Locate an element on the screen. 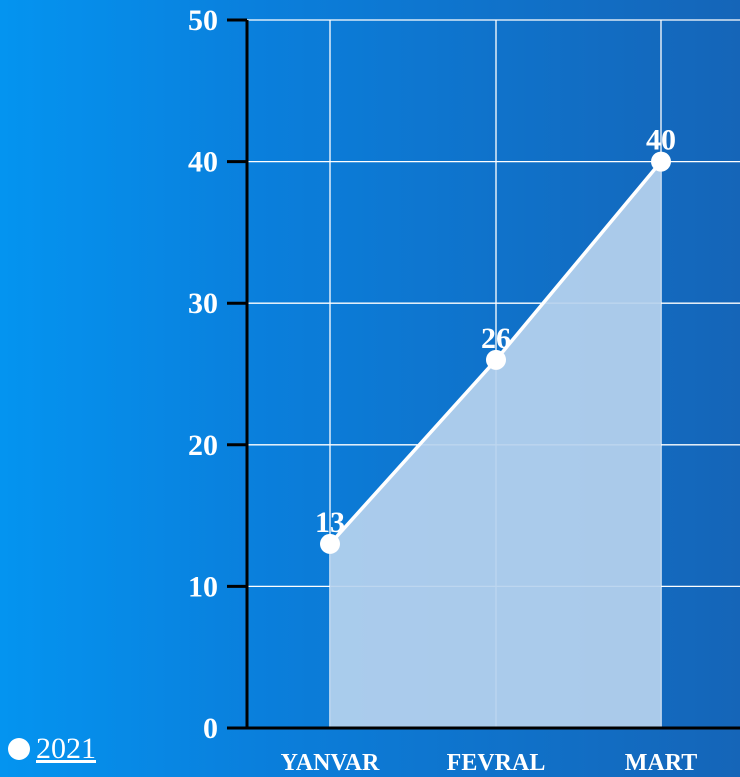 This screenshot has height=777, width=740. y-tick-label: 30 is located at coordinates (203, 303).